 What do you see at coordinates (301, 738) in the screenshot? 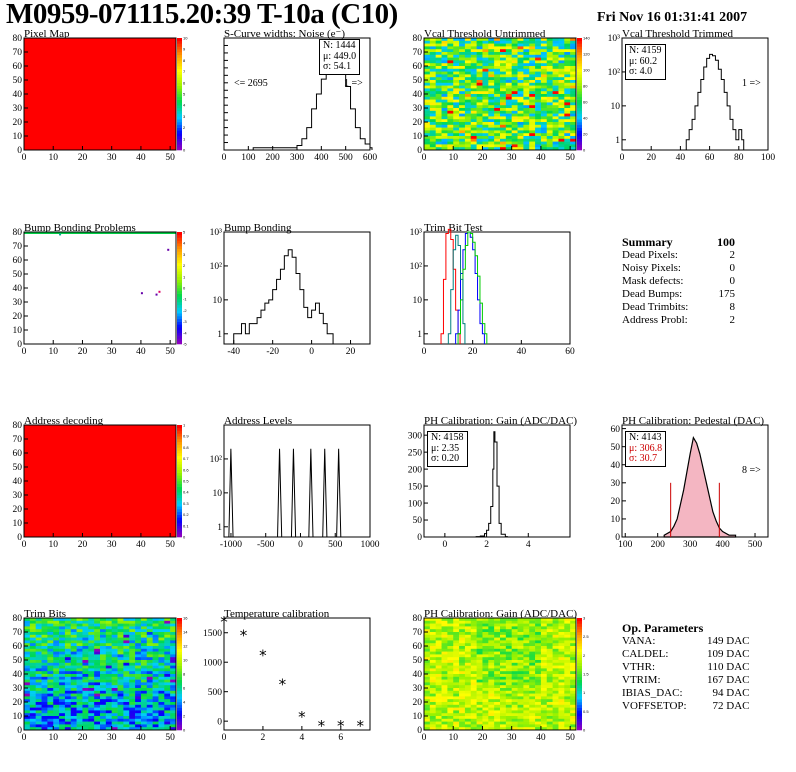
I see `x-tick-label: 4` at bounding box center [301, 738].